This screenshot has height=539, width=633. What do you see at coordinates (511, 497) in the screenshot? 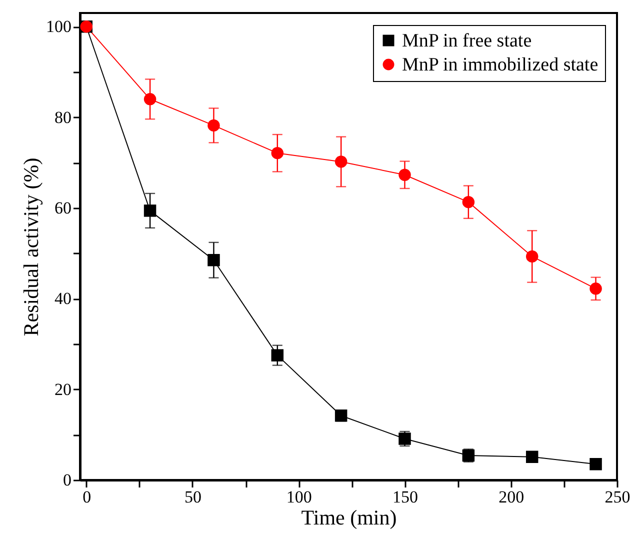
I see `x-tick-label: 200` at bounding box center [511, 497].